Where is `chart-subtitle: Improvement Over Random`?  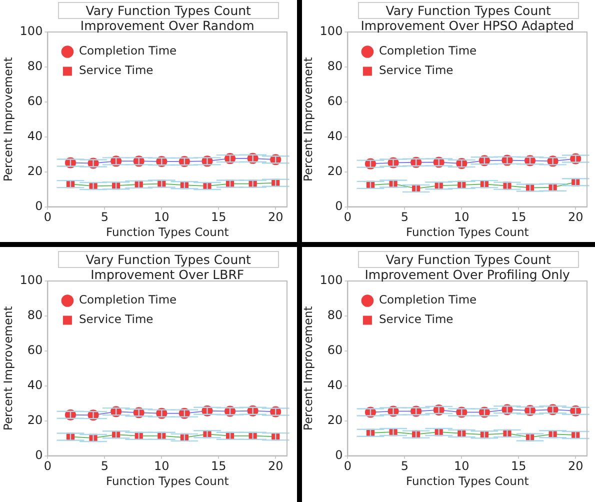
chart-subtitle: Improvement Over Random is located at coordinates (167, 25).